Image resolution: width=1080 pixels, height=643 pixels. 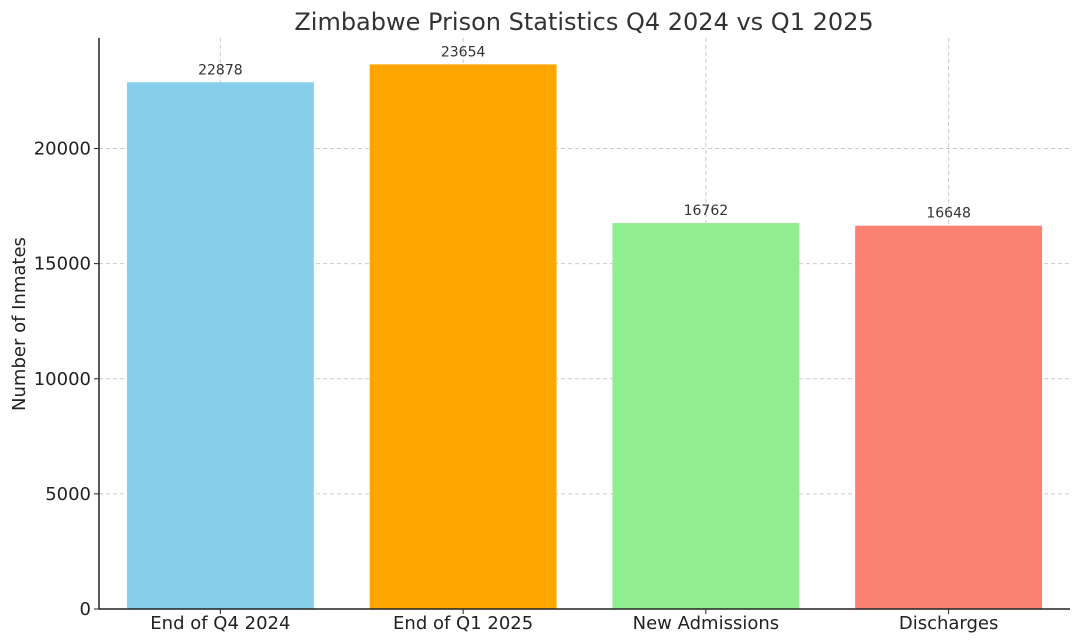 What do you see at coordinates (463, 52) in the screenshot?
I see `bar-value-label: 23654` at bounding box center [463, 52].